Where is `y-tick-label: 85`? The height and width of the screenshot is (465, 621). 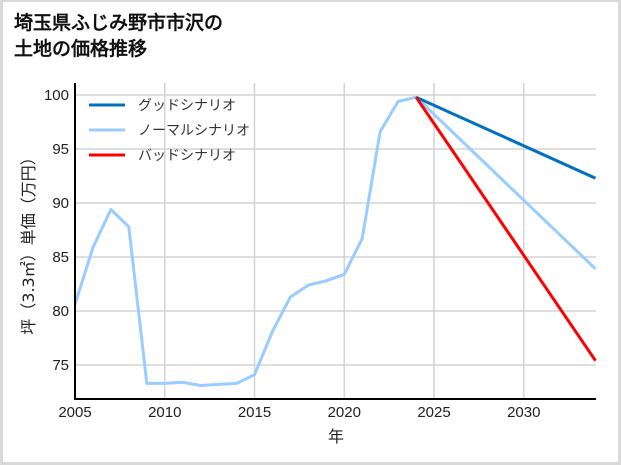 y-tick-label: 85 is located at coordinates (60, 257).